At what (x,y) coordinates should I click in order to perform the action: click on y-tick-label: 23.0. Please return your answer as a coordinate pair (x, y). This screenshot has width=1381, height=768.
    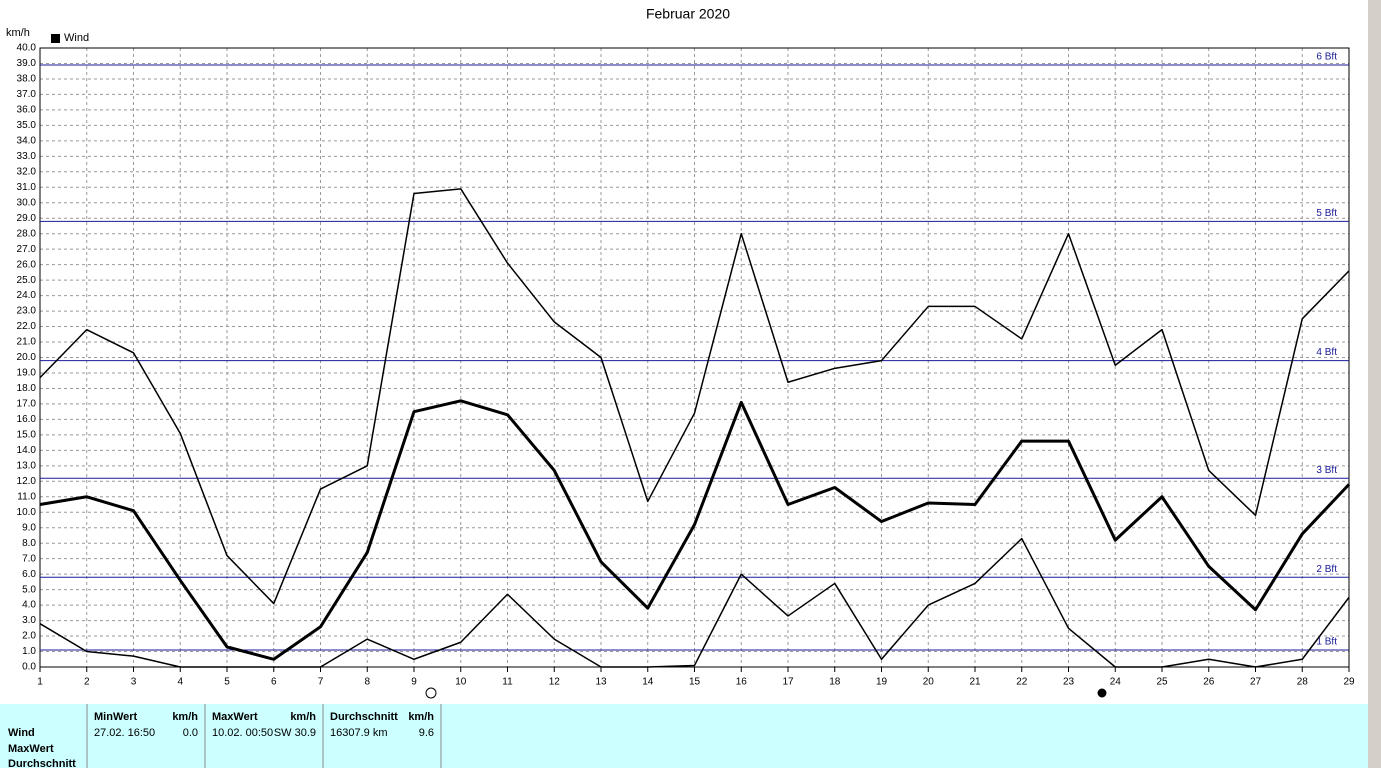
    Looking at the image, I should click on (27, 311).